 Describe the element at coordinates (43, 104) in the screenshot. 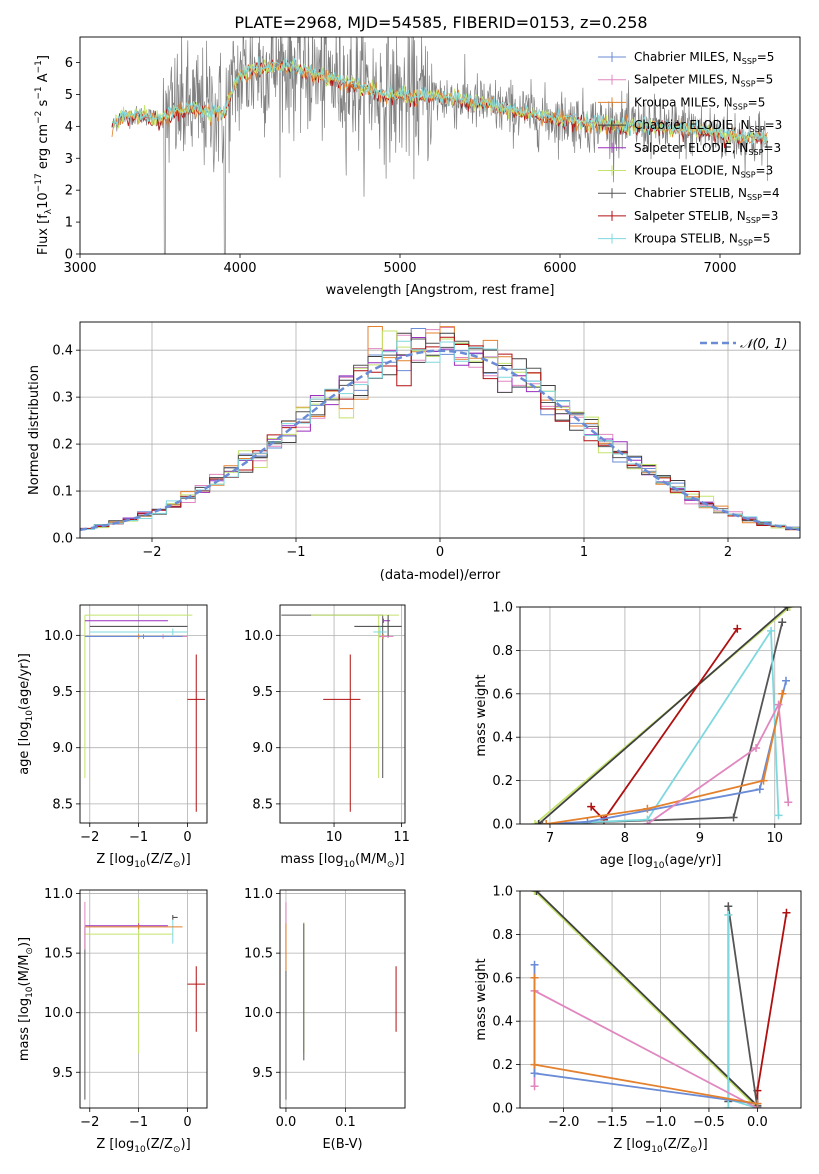

I see `y-axis-label-part: s` at that location.